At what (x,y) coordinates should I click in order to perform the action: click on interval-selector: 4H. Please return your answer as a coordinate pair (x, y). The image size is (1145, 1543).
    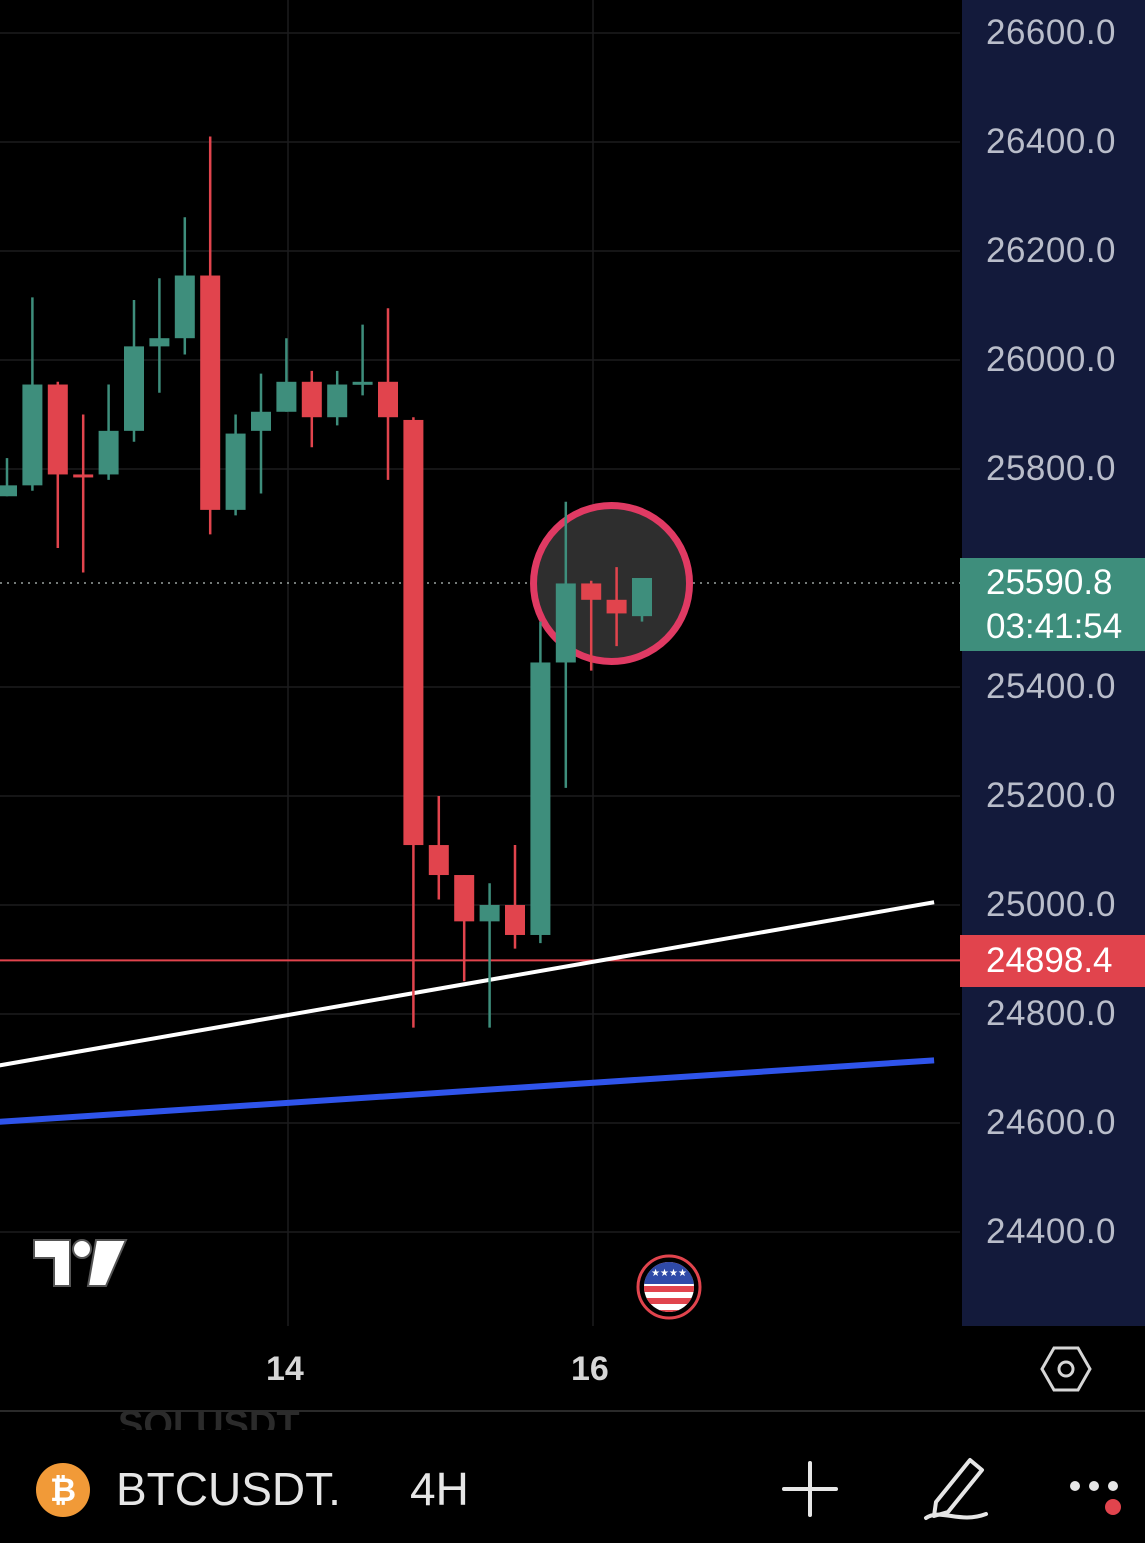
    Looking at the image, I should click on (439, 1489).